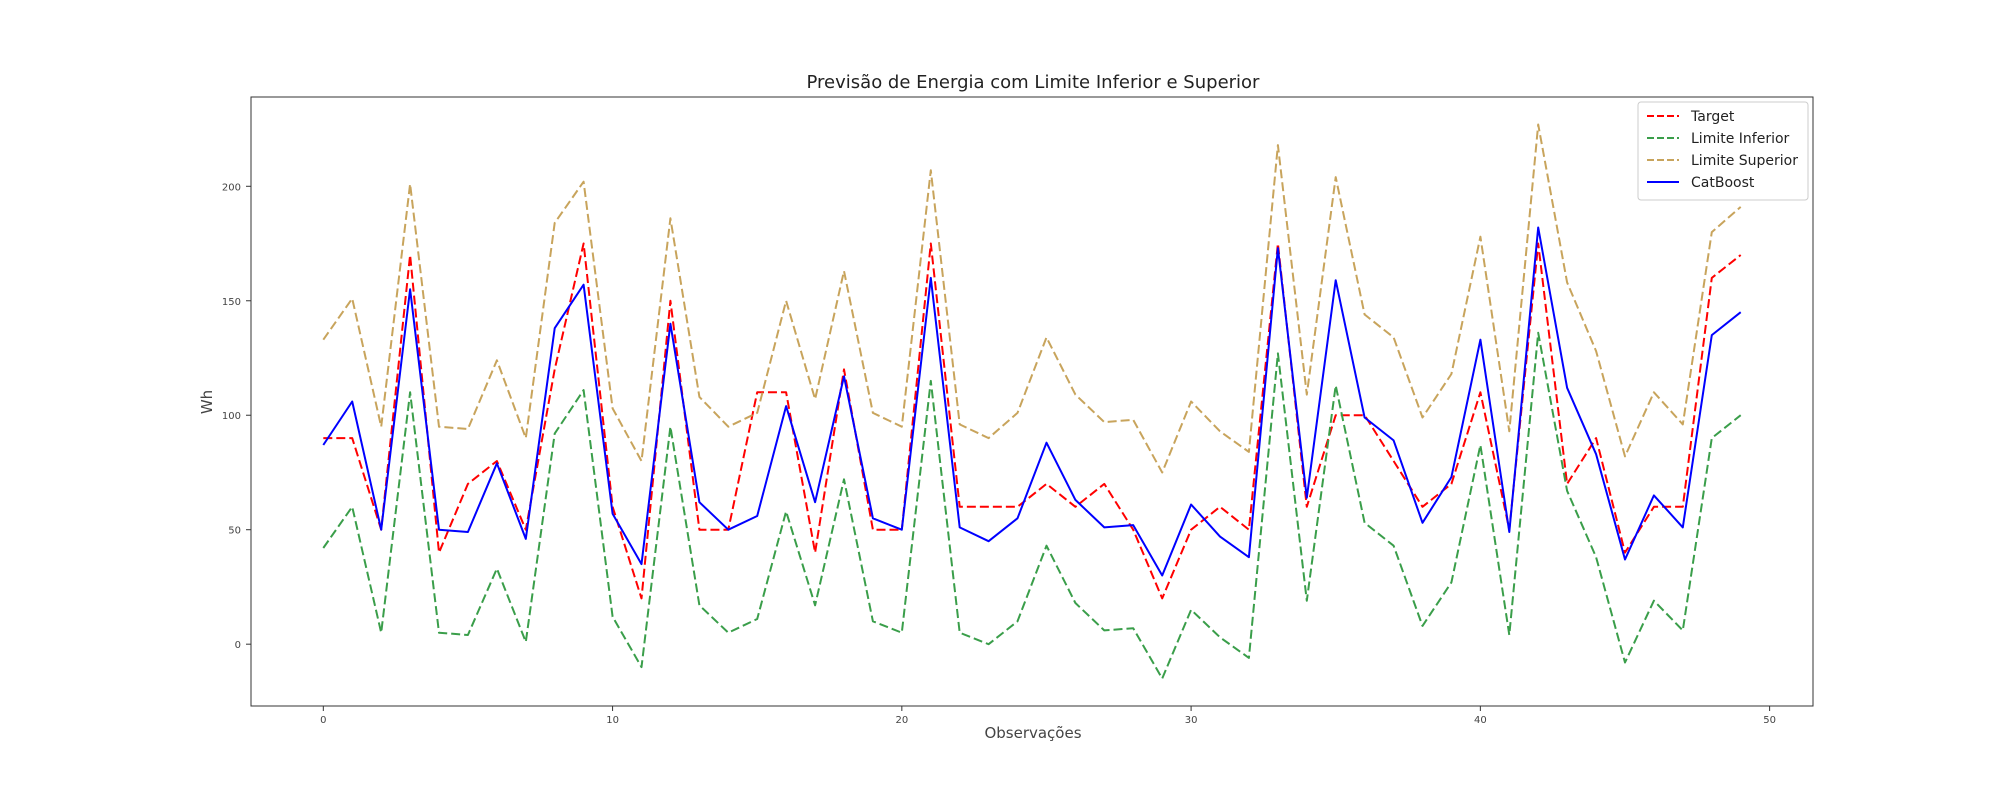 The image size is (2000, 800). Describe the element at coordinates (1712, 117) in the screenshot. I see `legend-label-target: Target` at that location.